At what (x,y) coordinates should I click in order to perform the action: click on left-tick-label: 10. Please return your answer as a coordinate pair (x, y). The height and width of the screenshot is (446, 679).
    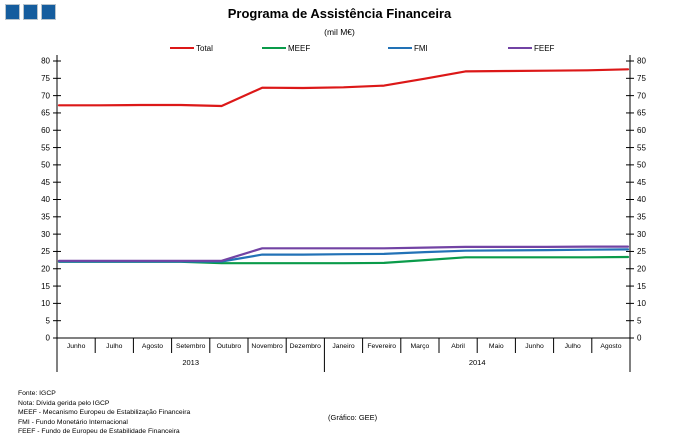
    Looking at the image, I should click on (45, 303).